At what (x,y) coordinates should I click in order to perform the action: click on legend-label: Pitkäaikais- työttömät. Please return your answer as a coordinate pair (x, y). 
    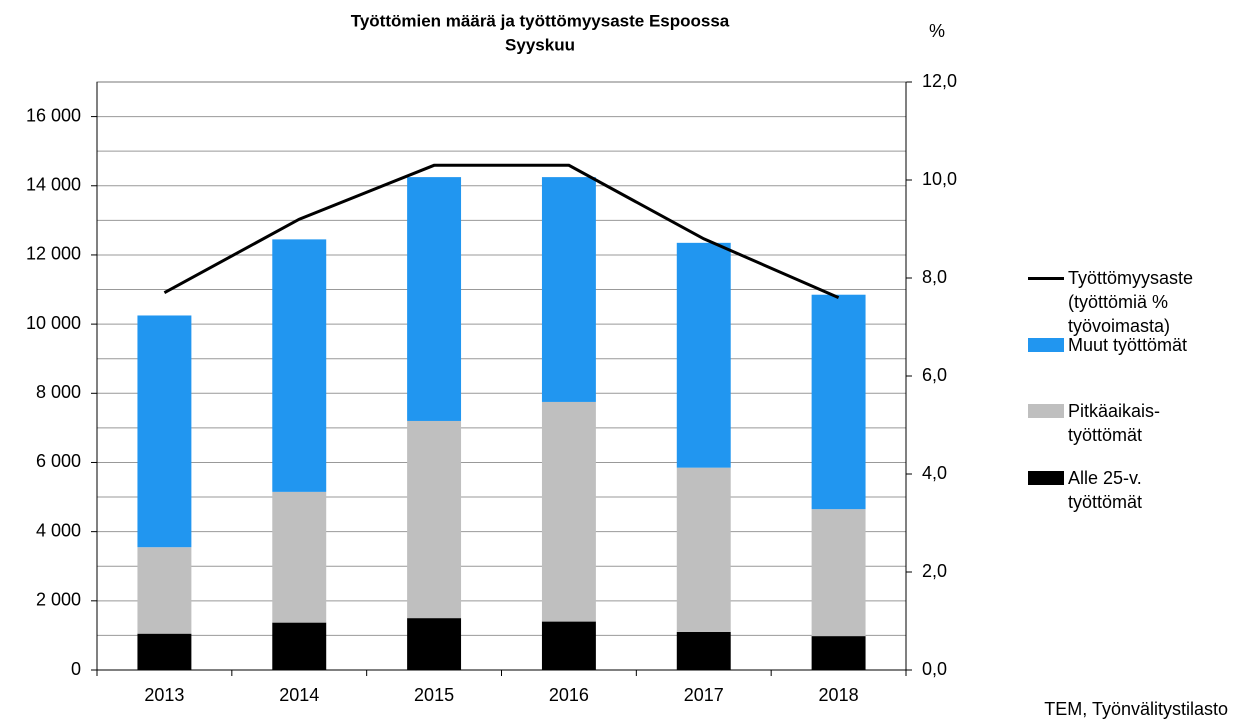
    Looking at the image, I should click on (1114, 423).